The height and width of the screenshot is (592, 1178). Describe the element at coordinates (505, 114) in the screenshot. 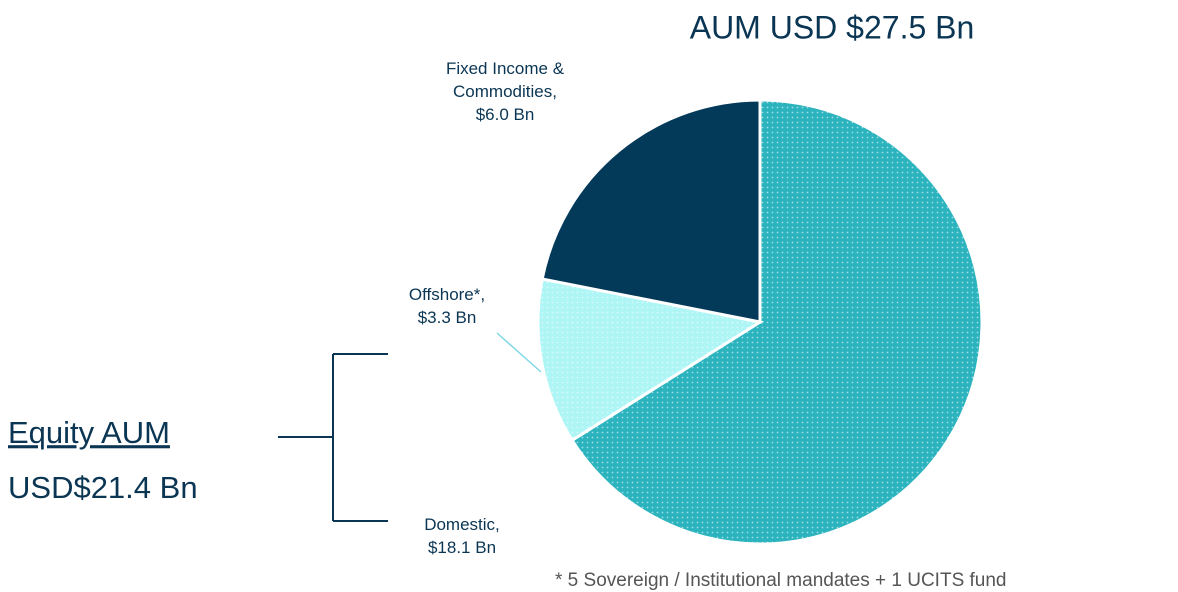

I see `value-label: $6.0 Bn` at that location.